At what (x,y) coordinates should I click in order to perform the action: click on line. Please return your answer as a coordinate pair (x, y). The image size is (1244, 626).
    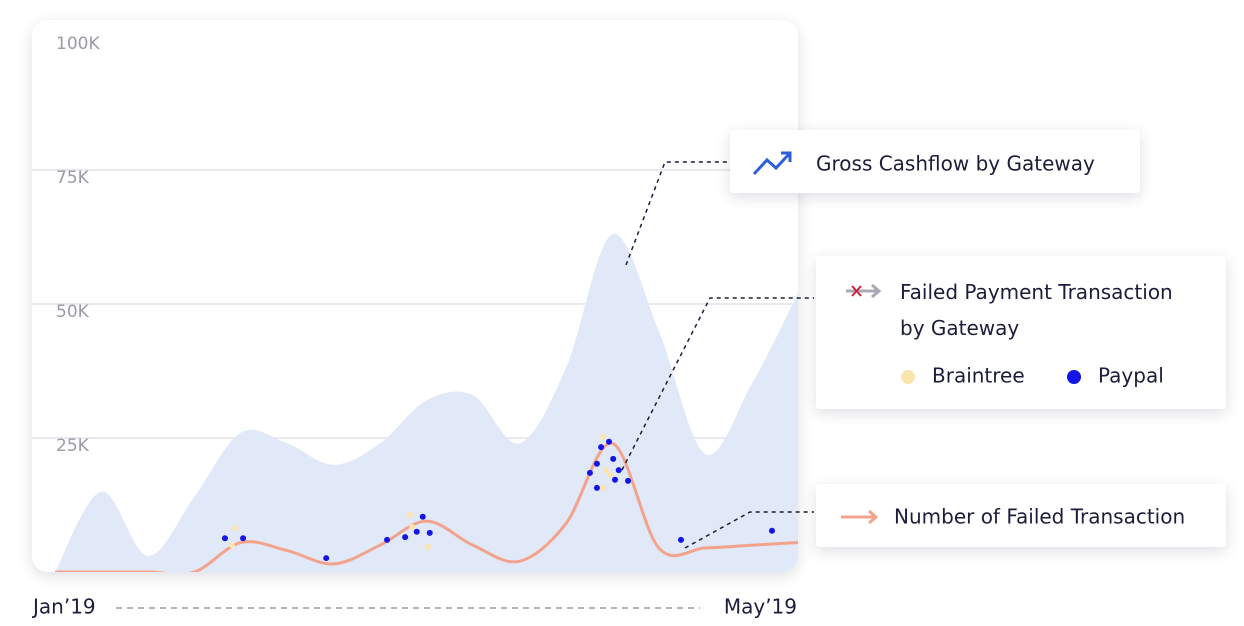
    Looking at the image, I should click on (426, 506).